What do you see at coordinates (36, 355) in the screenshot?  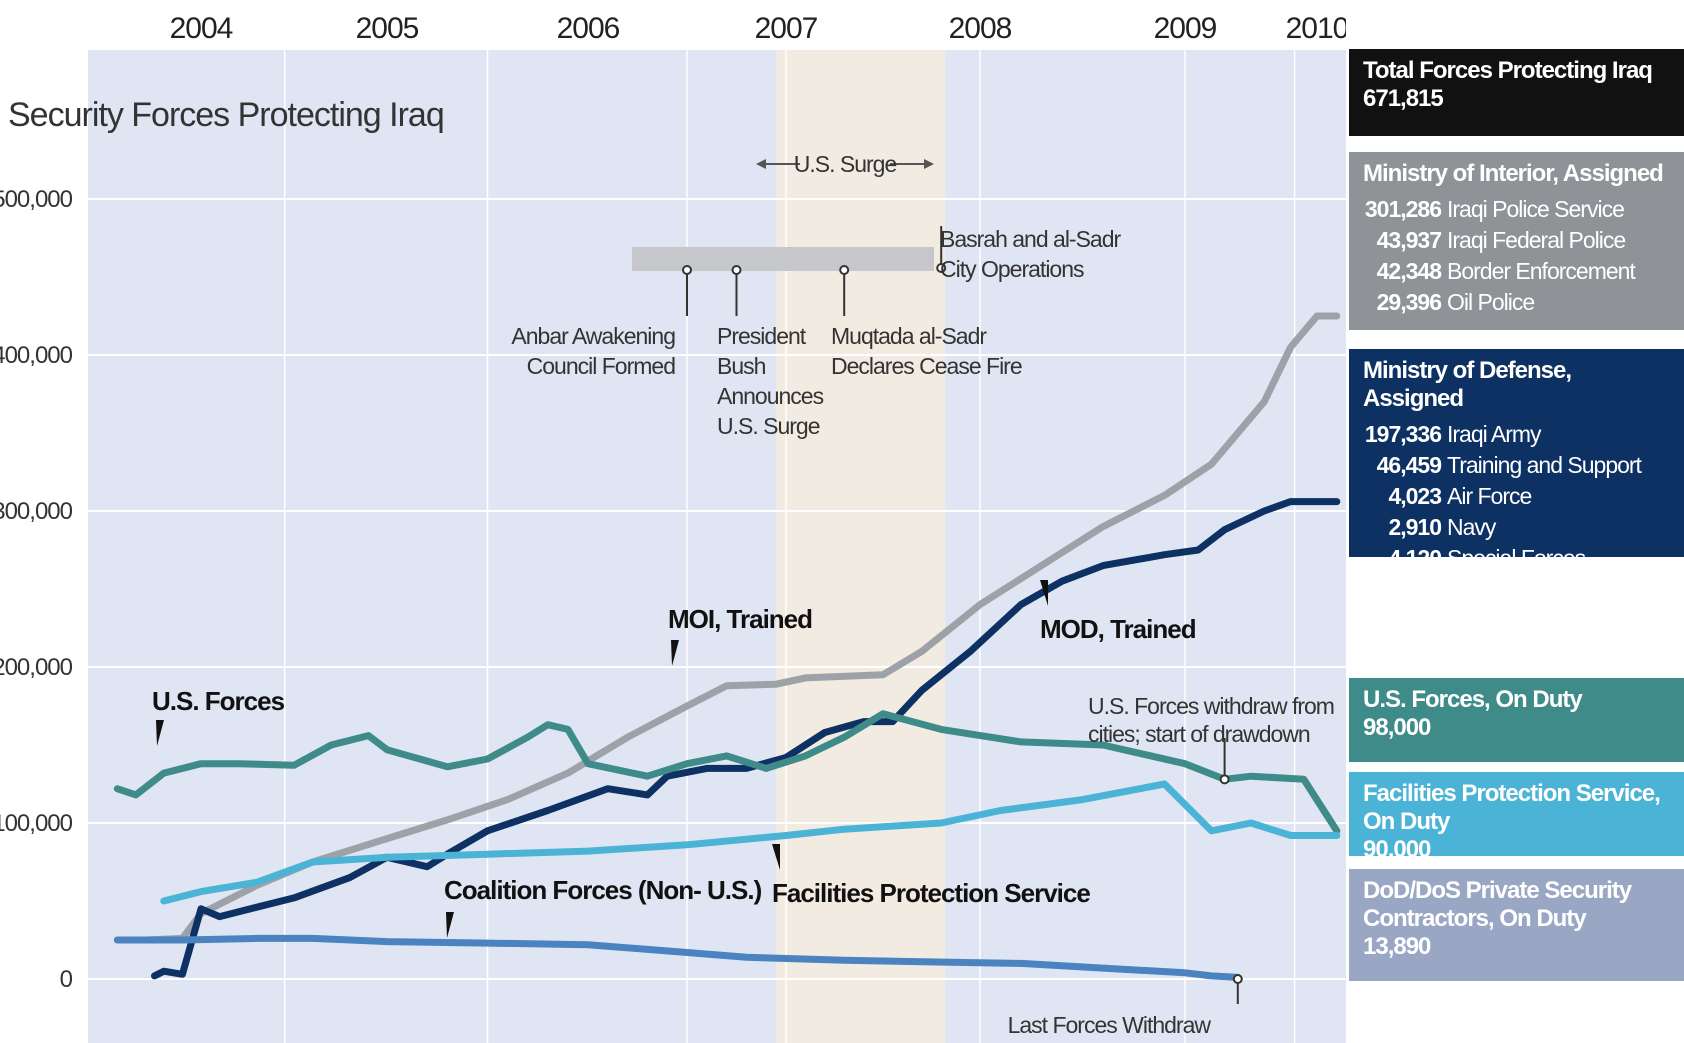 I see `y-tick-label: 400,000` at bounding box center [36, 355].